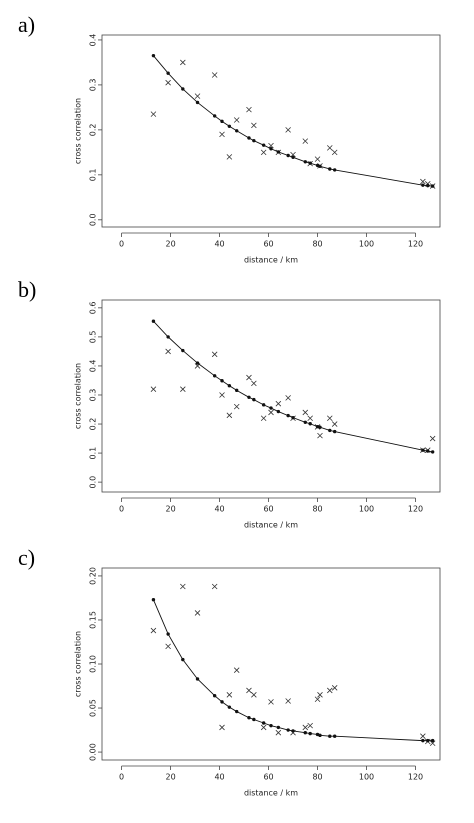 This screenshot has width=474, height=823. Describe the element at coordinates (93, 453) in the screenshot. I see `y-tick-label: 0.1` at that location.